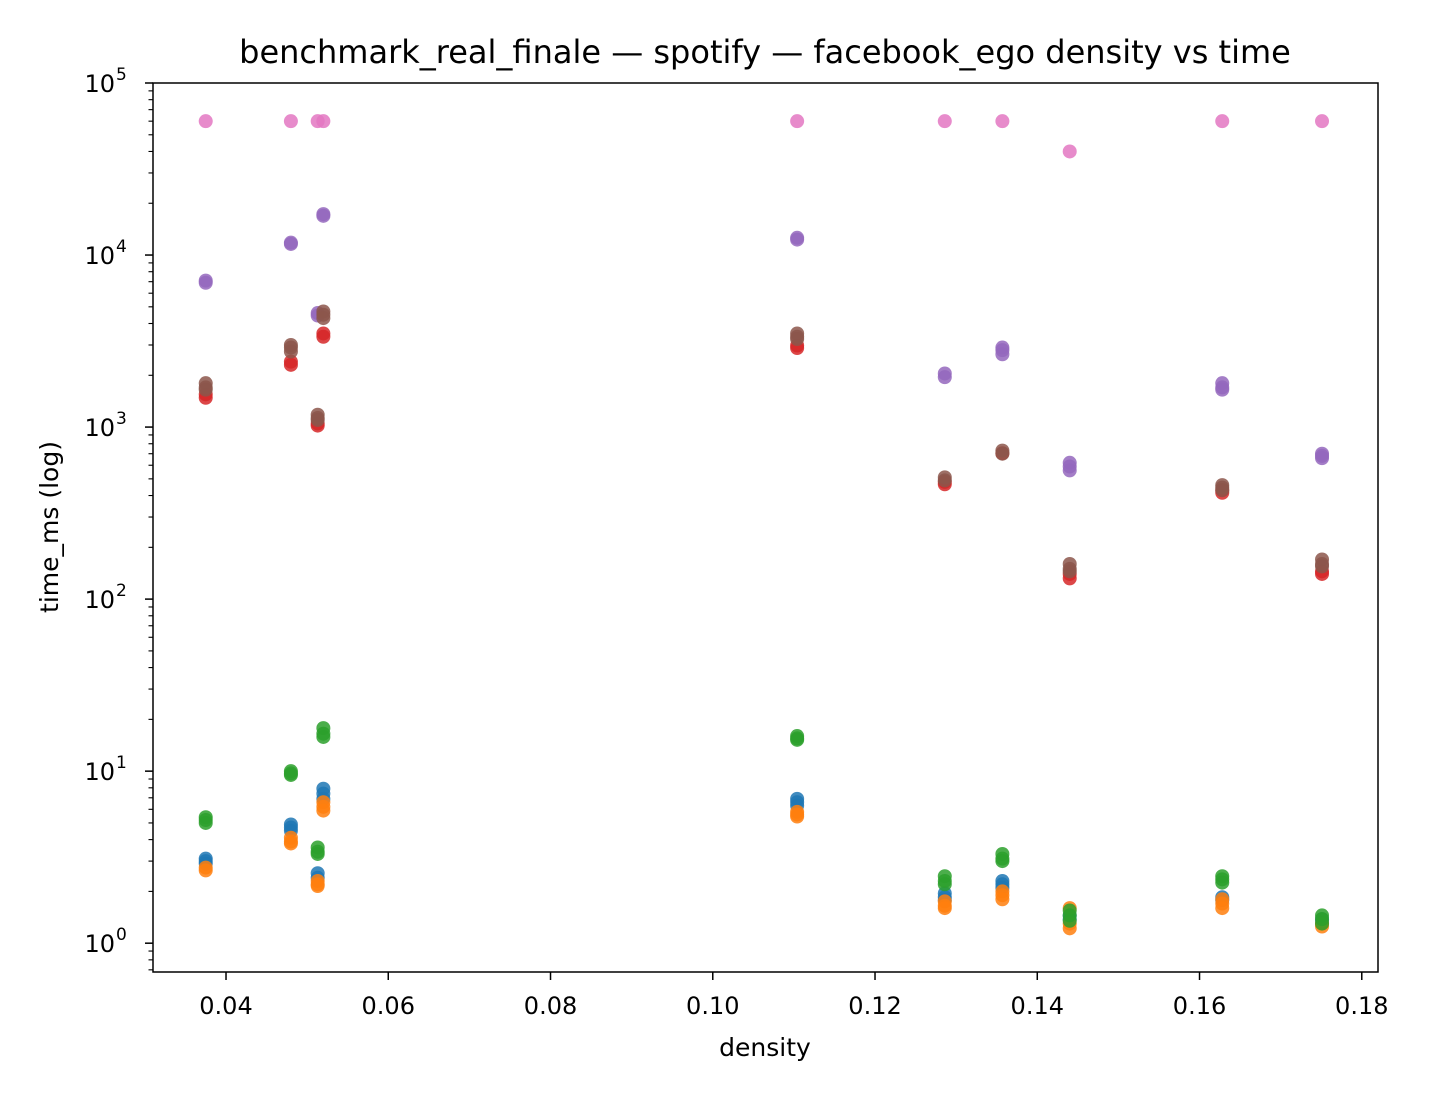 This screenshot has width=1430, height=1100. Describe the element at coordinates (765, 1047) in the screenshot. I see `x-axis-title: density` at that location.